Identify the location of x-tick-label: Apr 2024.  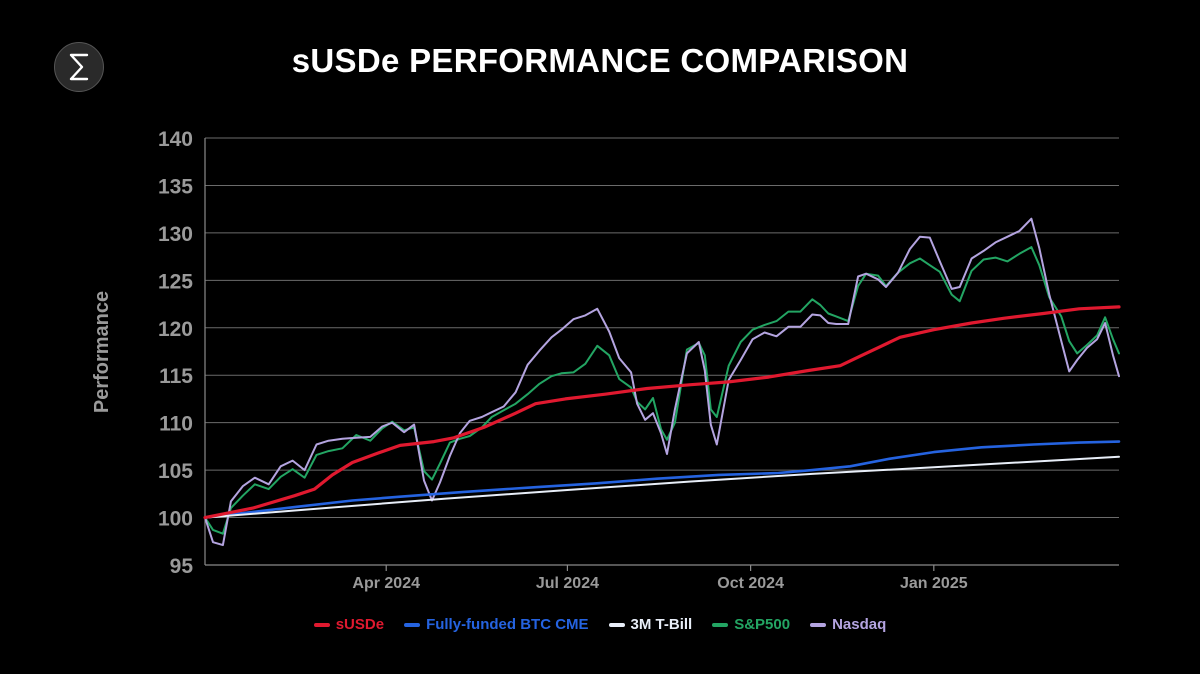
(386, 583).